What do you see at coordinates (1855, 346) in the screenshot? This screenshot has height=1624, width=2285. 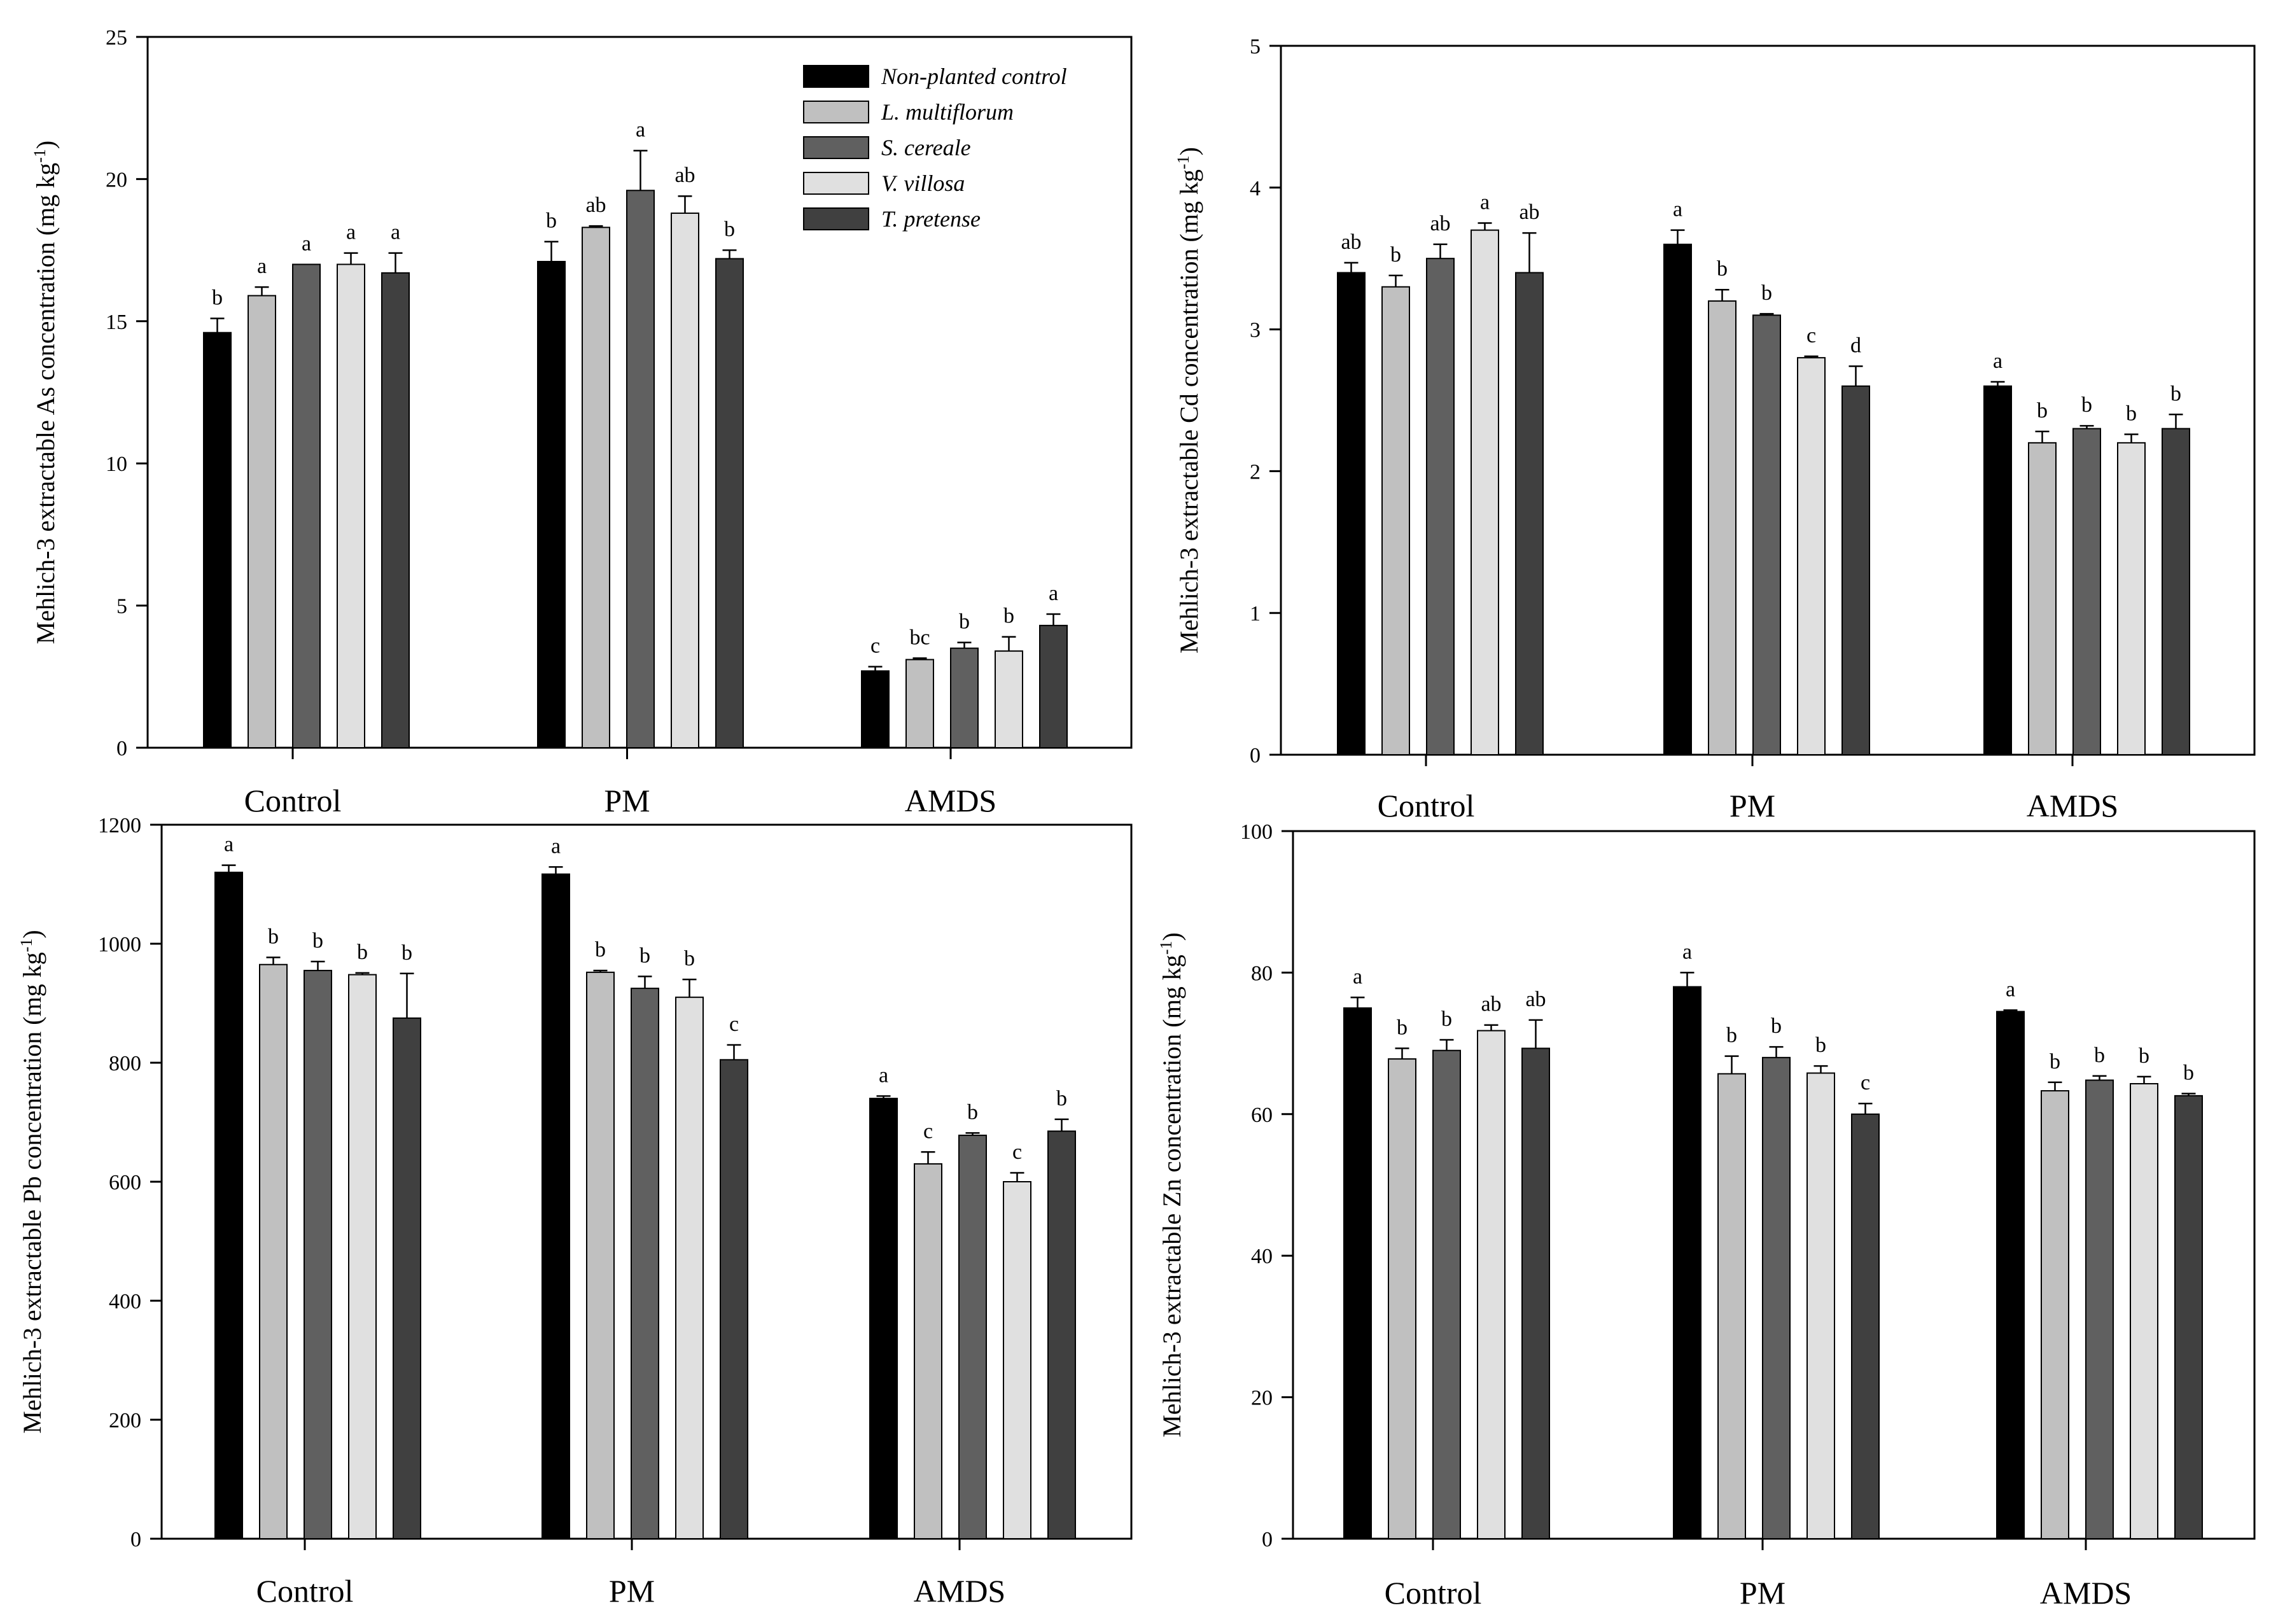 I see `significance-label: d` at bounding box center [1855, 346].